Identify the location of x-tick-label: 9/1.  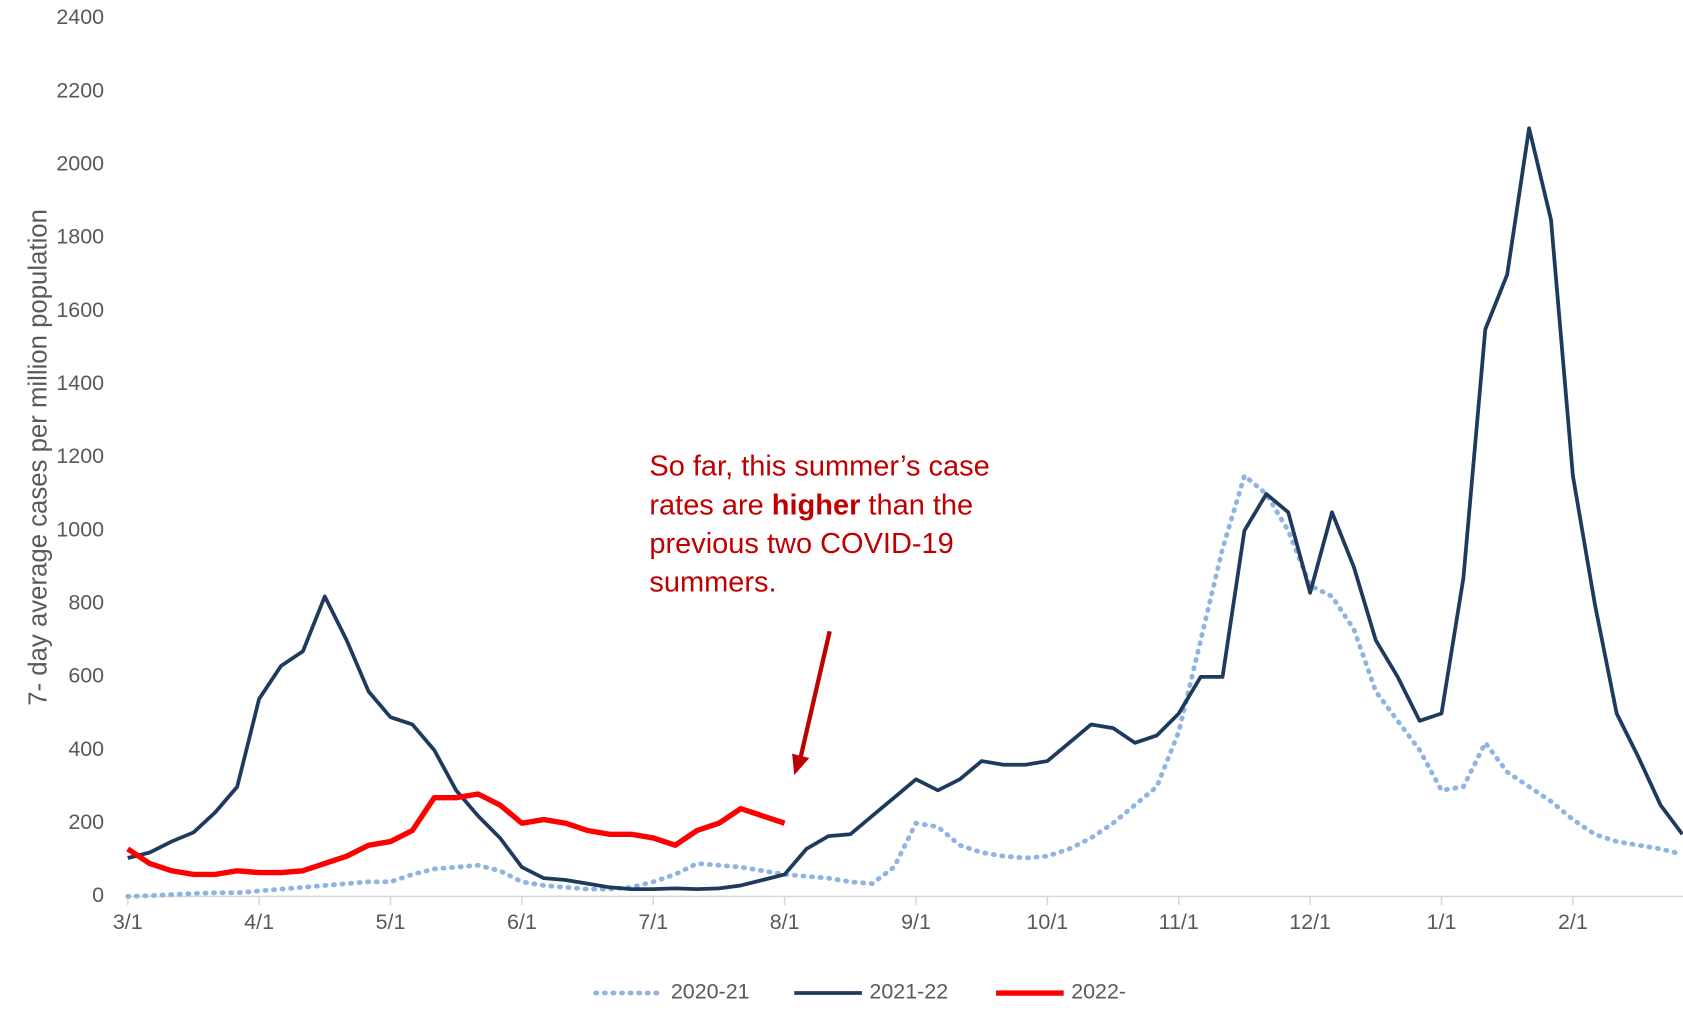
(916, 922).